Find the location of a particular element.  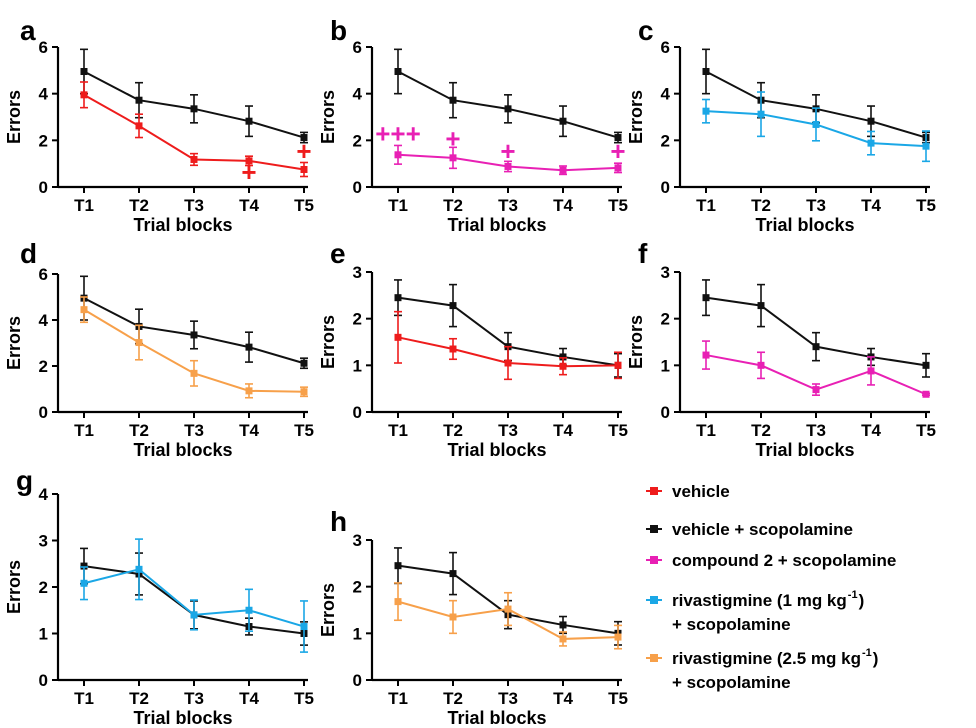

panel-letter-d: d is located at coordinates (28, 253).